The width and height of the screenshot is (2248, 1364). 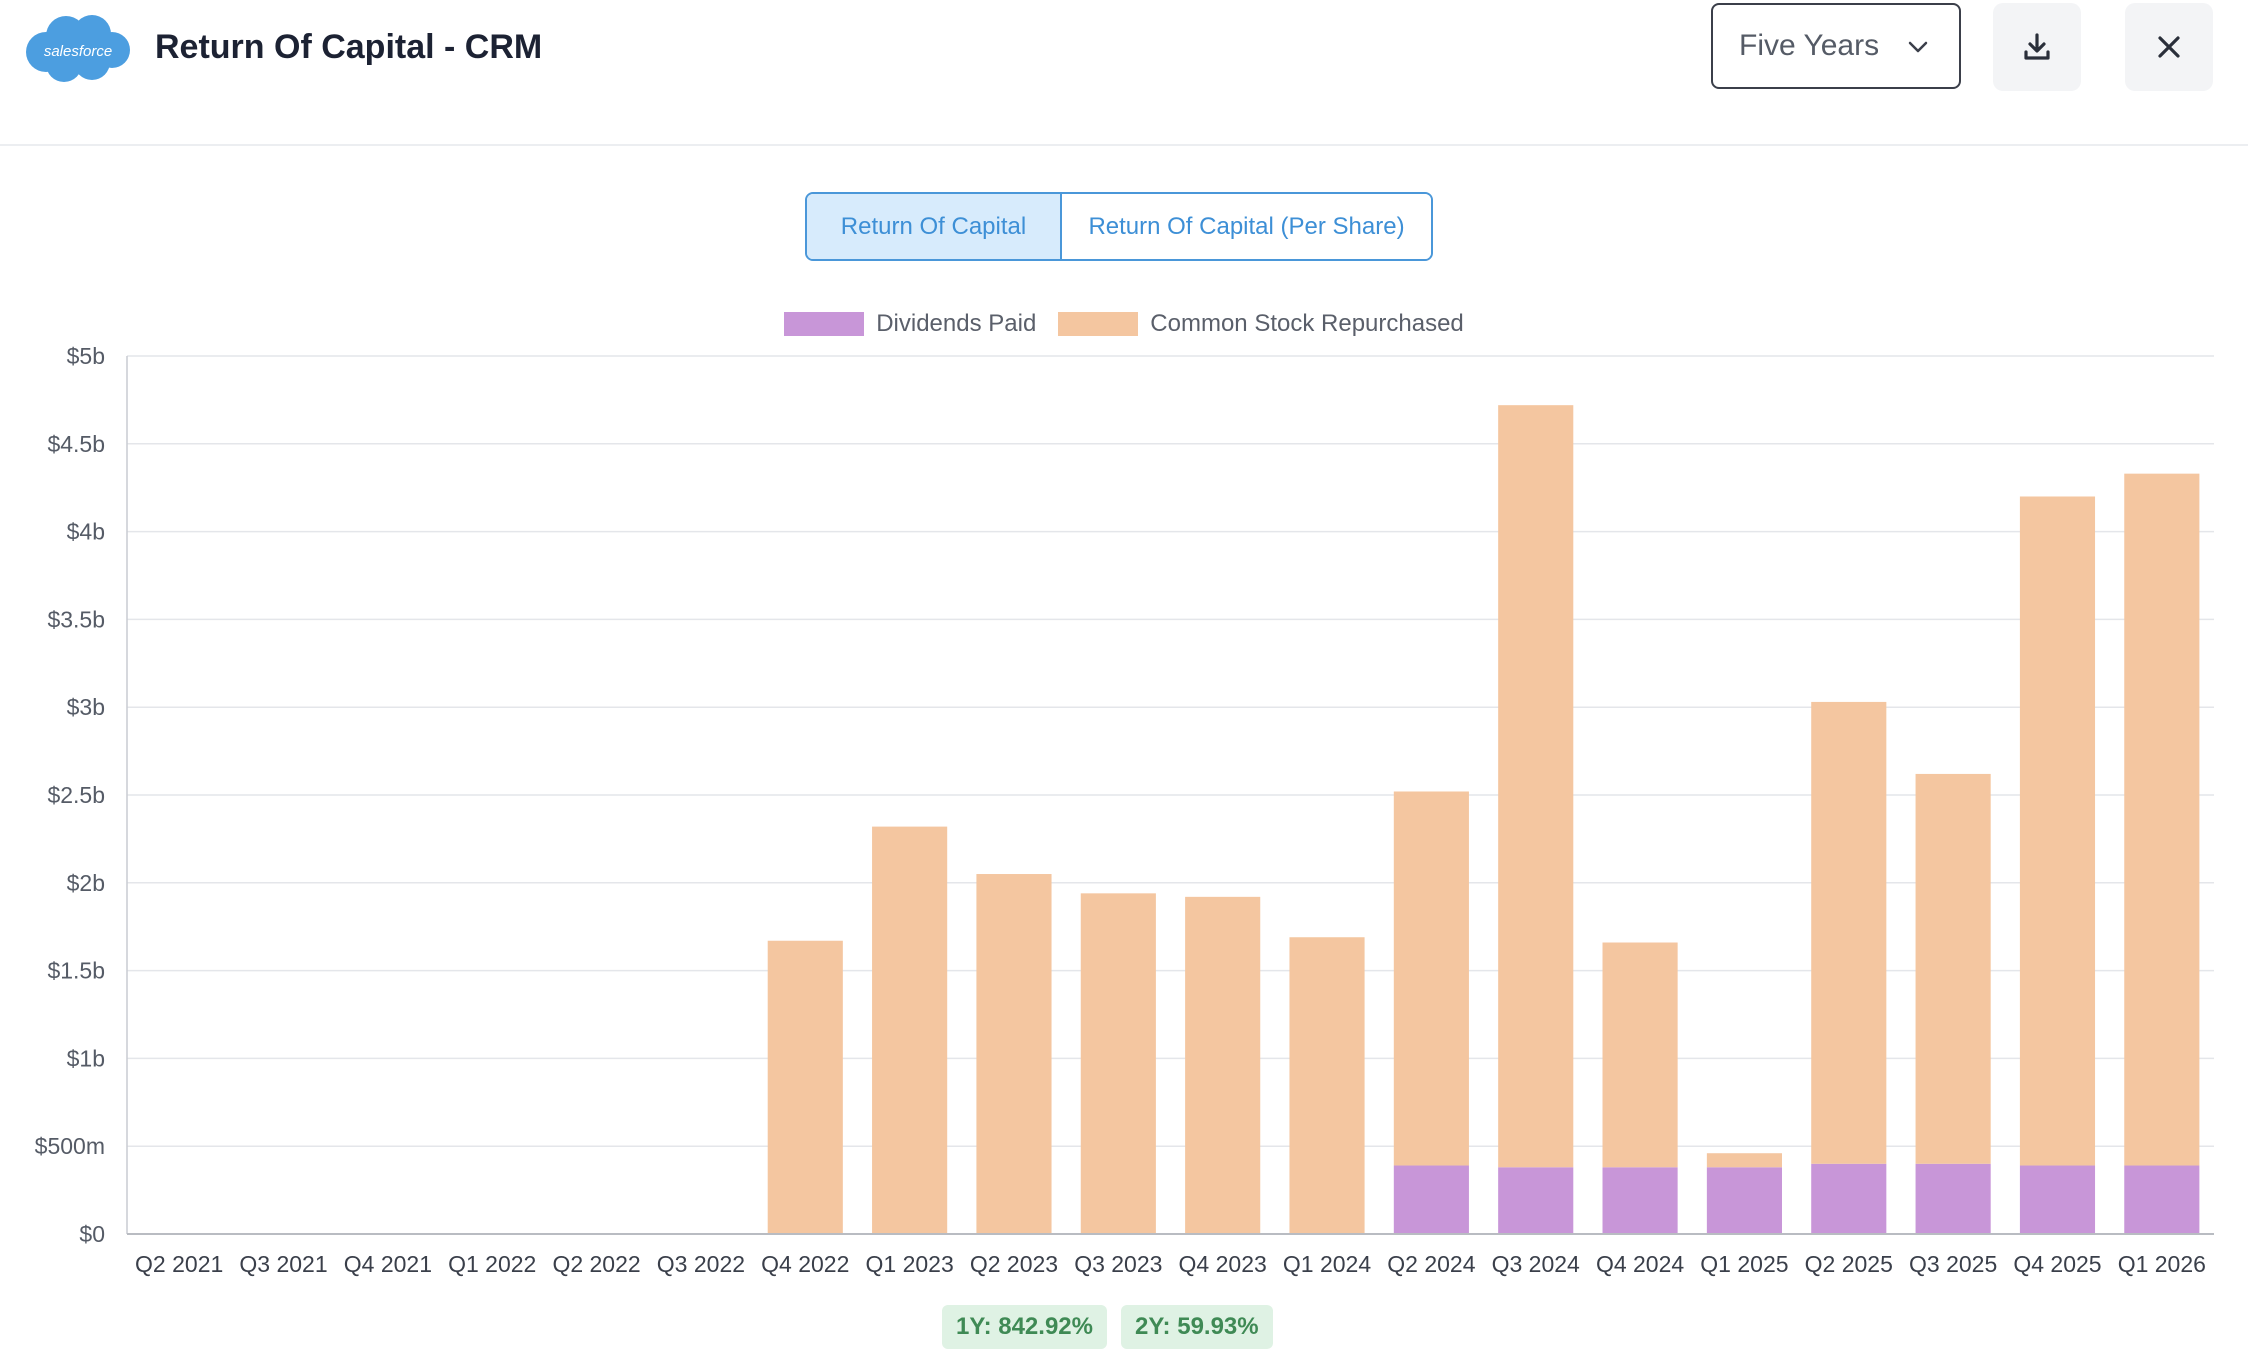 What do you see at coordinates (824, 324) in the screenshot?
I see `legend-swatch-dividends` at bounding box center [824, 324].